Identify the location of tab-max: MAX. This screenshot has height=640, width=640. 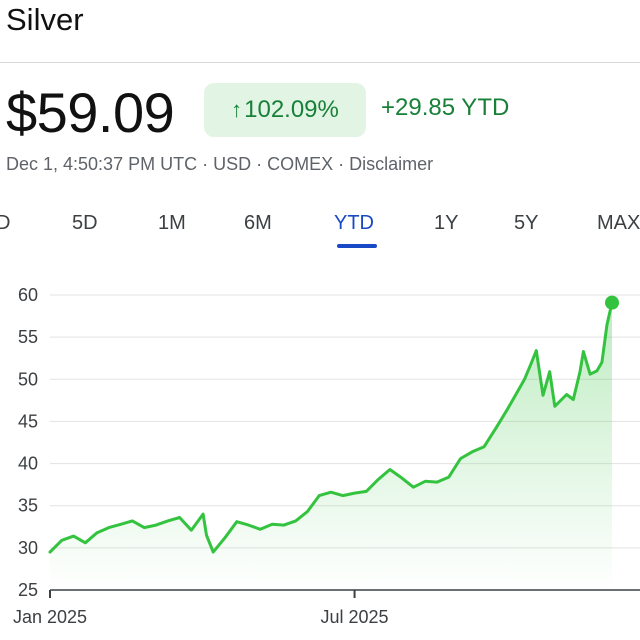
(618, 223).